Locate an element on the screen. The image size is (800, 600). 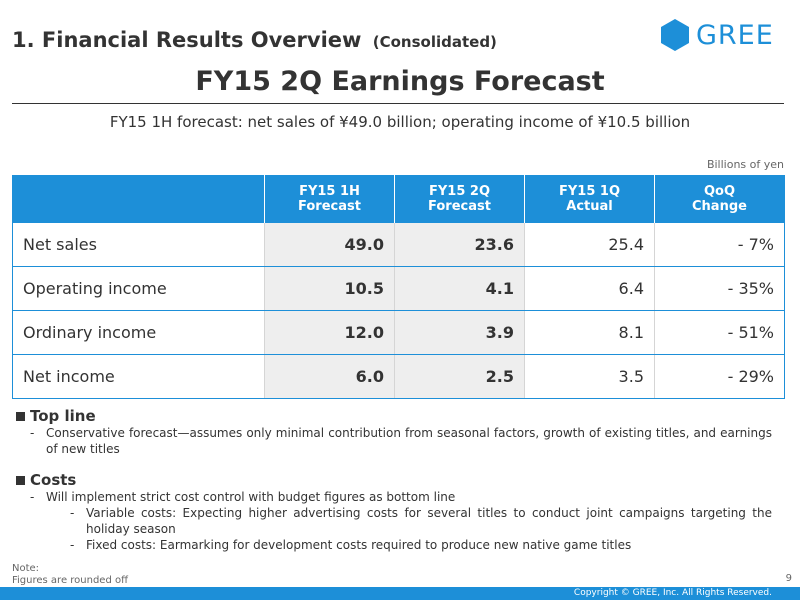
cell-1h-forecast: 49.0 is located at coordinates (329, 245).